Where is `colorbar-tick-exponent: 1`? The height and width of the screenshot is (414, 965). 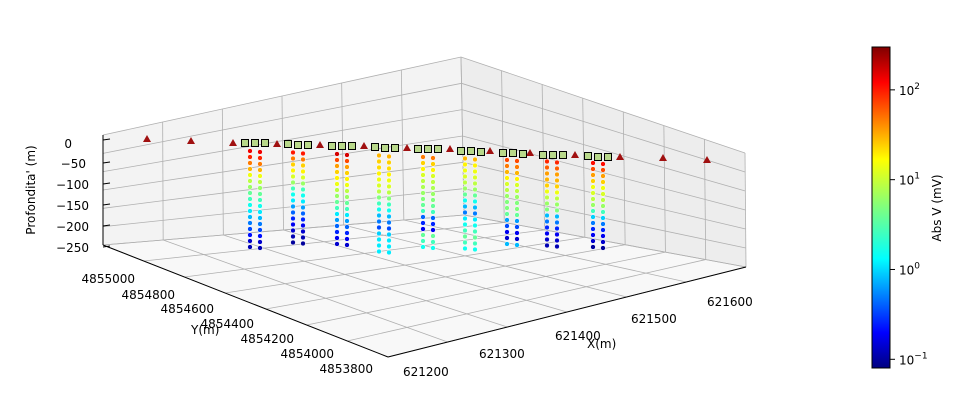
colorbar-tick-exponent: 1 is located at coordinates (917, 177).